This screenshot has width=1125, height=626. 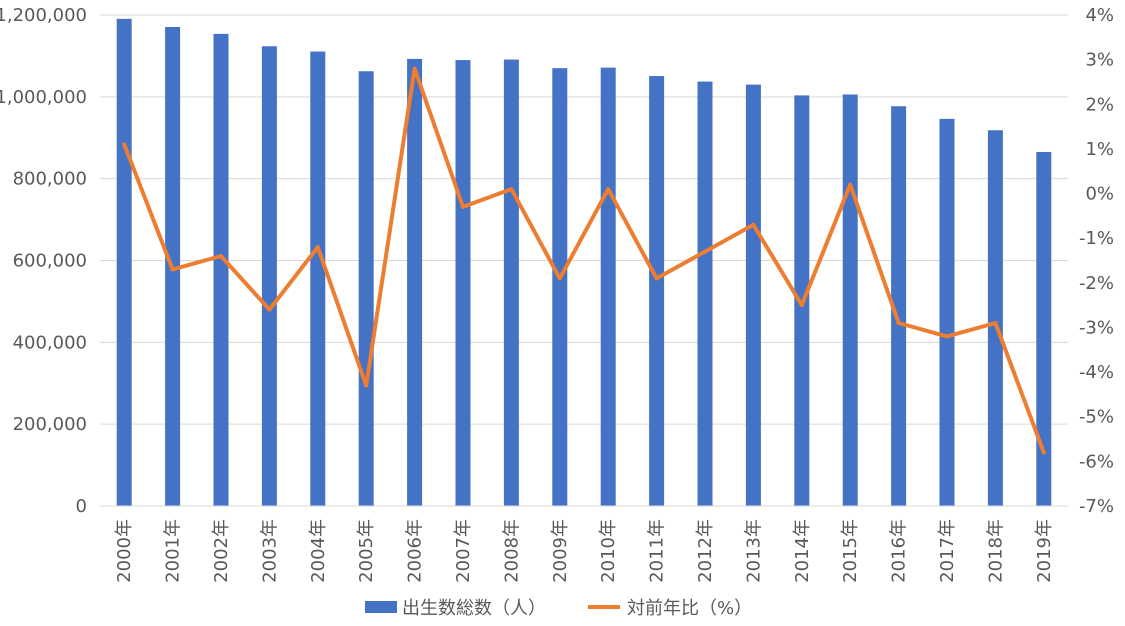 I want to click on left-y-tick-label: 400,000, so click(x=50, y=342).